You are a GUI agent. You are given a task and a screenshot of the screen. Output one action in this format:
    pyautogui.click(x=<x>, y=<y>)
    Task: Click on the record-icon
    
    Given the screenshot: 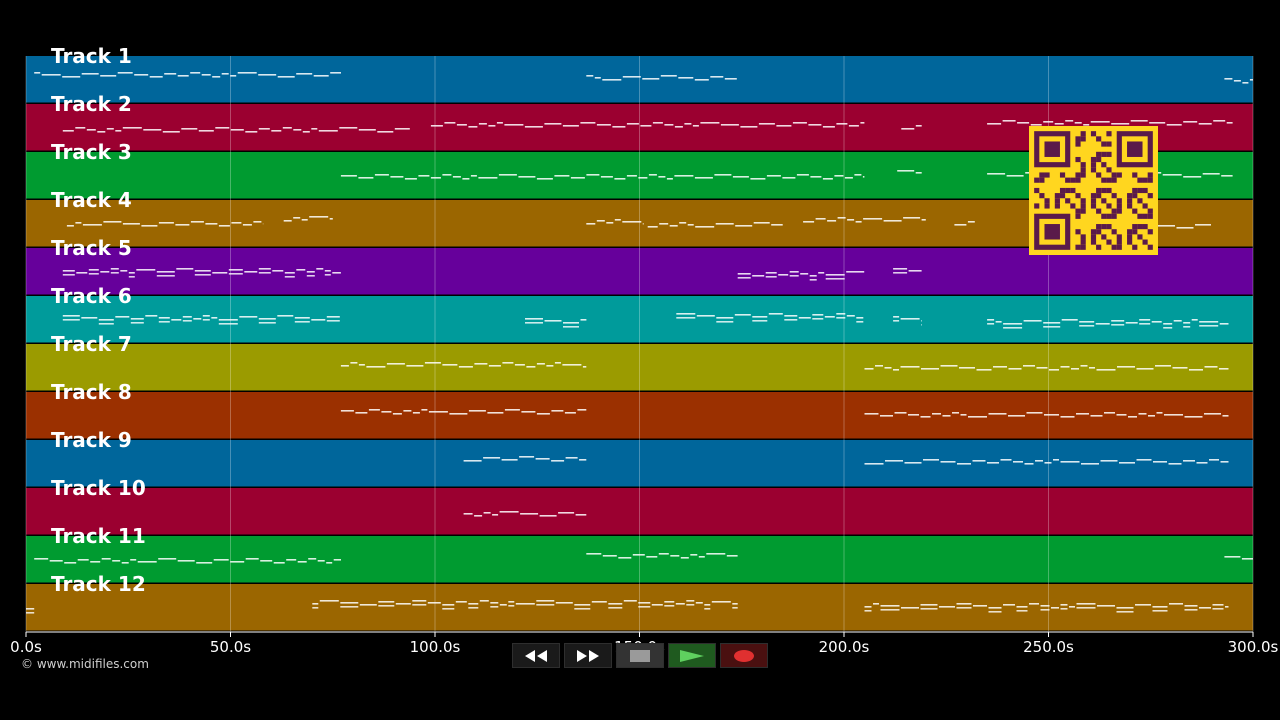 What is the action you would take?
    pyautogui.click(x=744, y=655)
    